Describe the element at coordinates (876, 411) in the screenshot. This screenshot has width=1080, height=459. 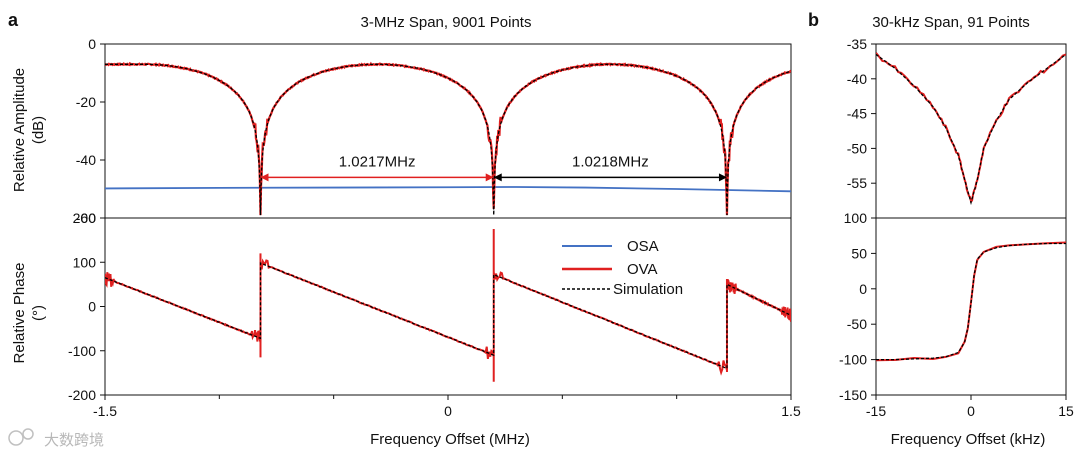
I see `xtick-label: -15` at that location.